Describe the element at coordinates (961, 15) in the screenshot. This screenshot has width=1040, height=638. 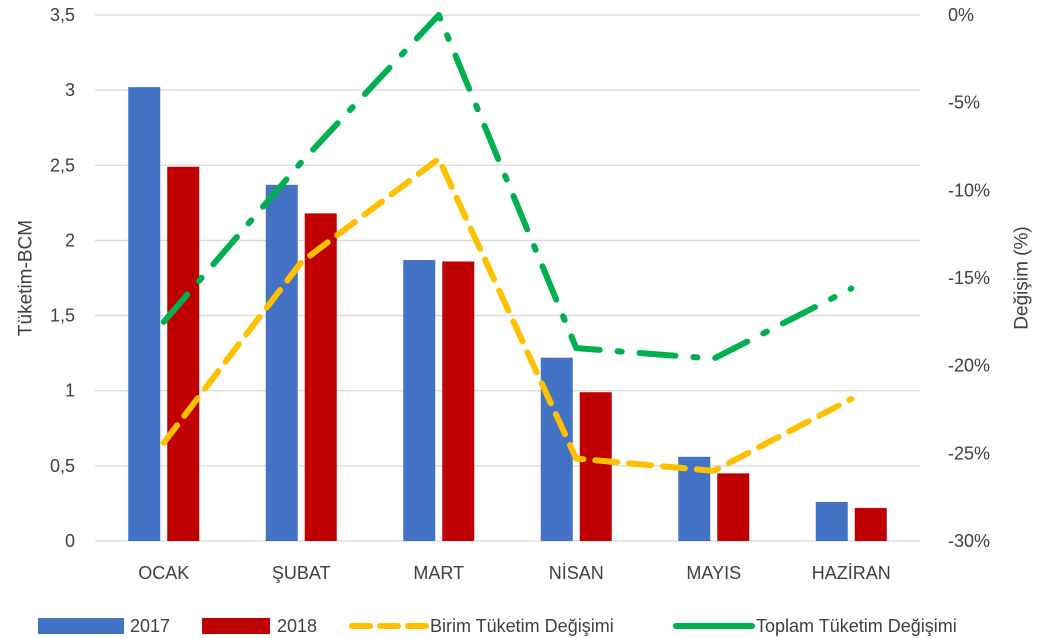
I see `right-tick-label: 0%` at that location.